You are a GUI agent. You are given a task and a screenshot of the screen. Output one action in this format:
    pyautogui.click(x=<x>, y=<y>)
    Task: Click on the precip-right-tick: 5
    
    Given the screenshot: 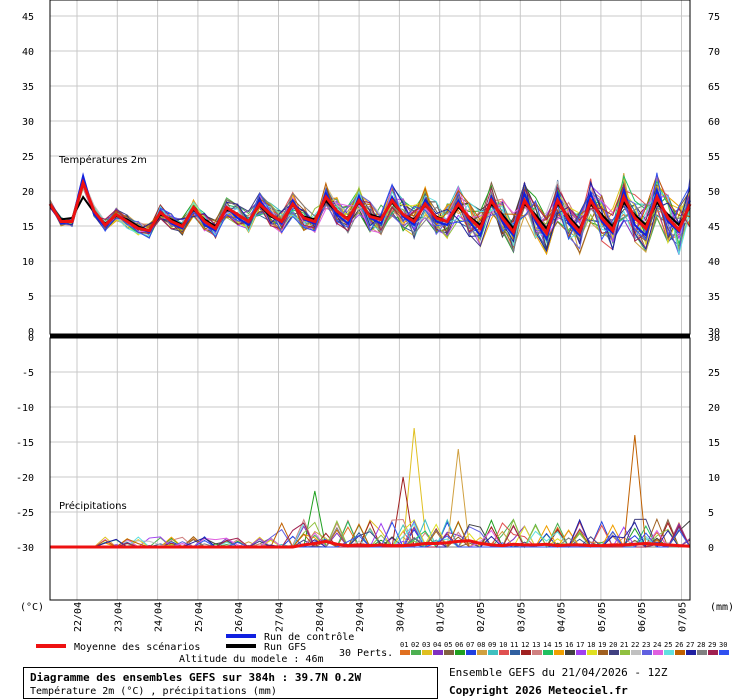 What is the action you would take?
    pyautogui.click(x=711, y=513)
    